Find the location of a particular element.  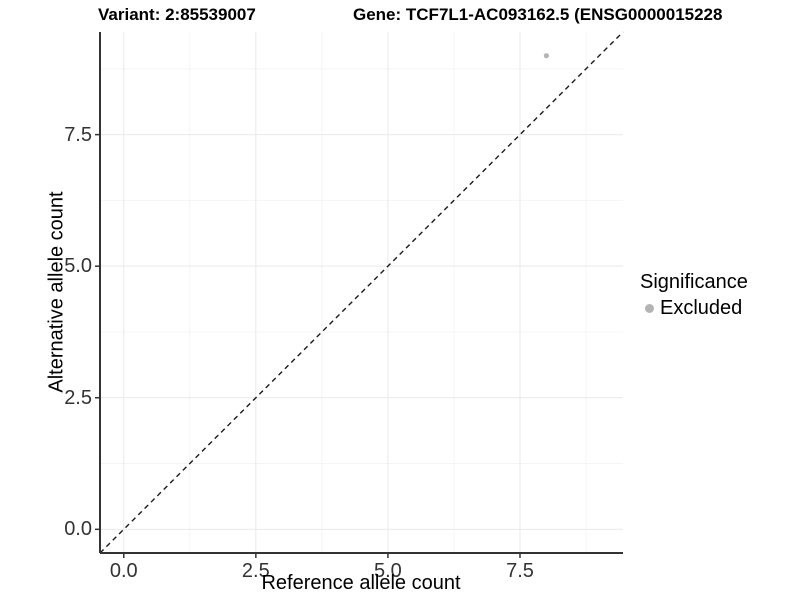

x-tick-label: 5.0 is located at coordinates (388, 571).